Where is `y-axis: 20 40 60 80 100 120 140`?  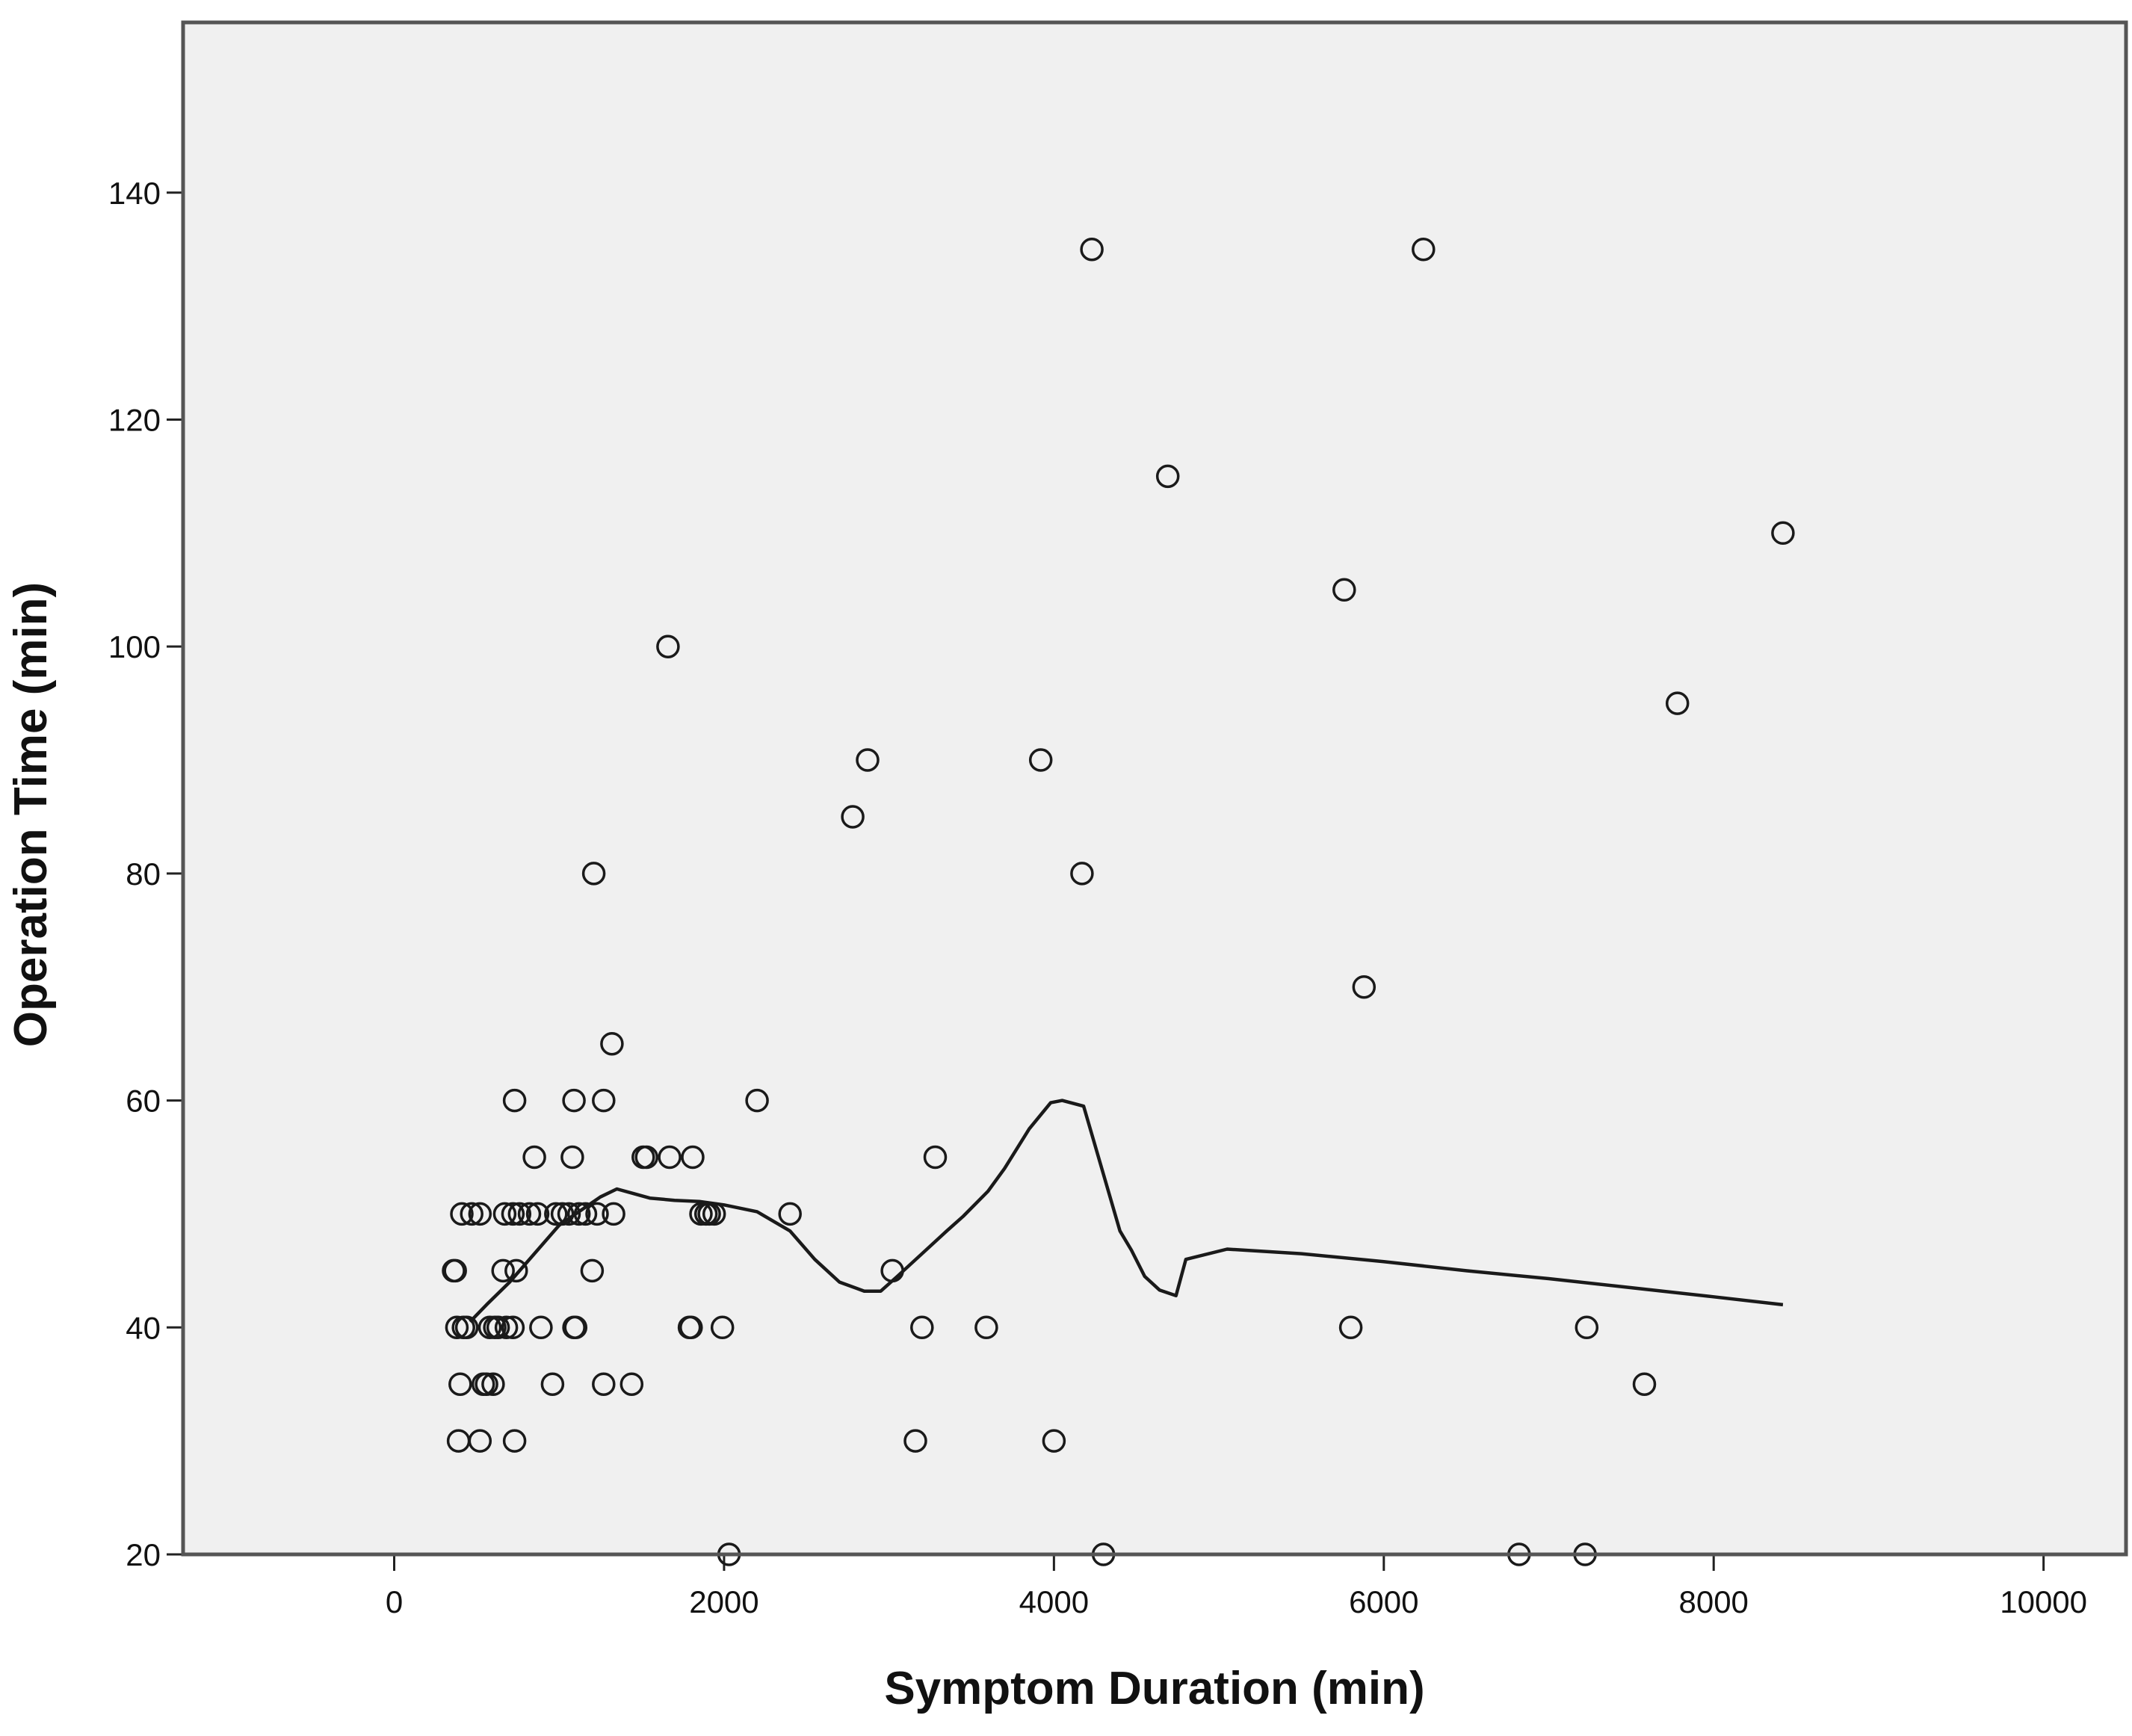 y-axis: 20 40 60 80 100 120 140 is located at coordinates (145, 874).